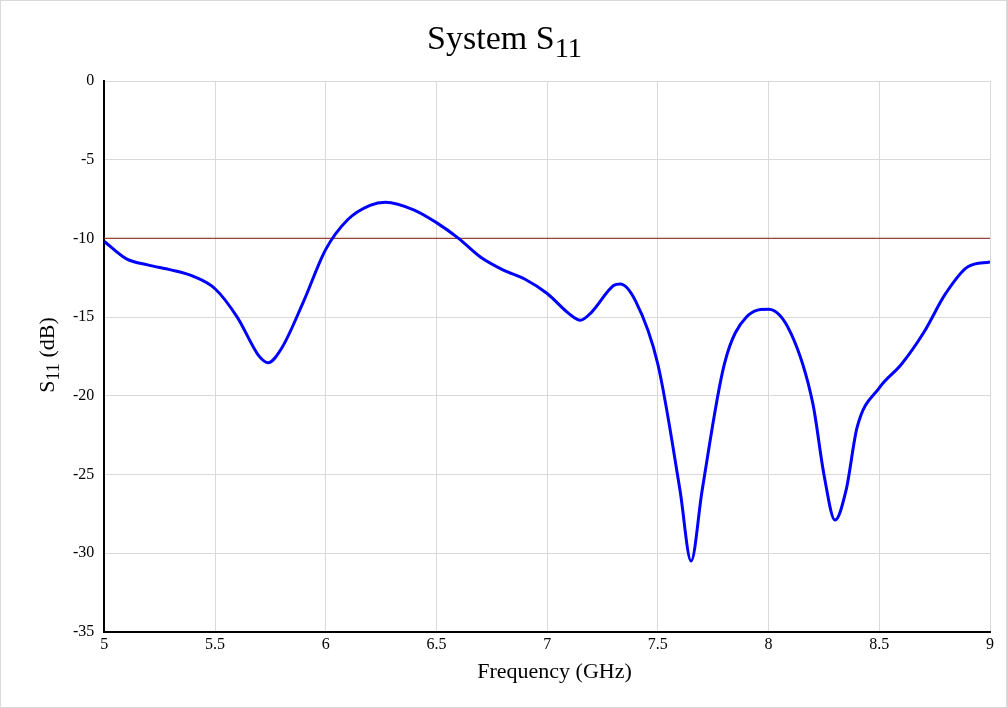 The height and width of the screenshot is (708, 1007). Describe the element at coordinates (90, 80) in the screenshot. I see `y-tick-label: 0` at that location.